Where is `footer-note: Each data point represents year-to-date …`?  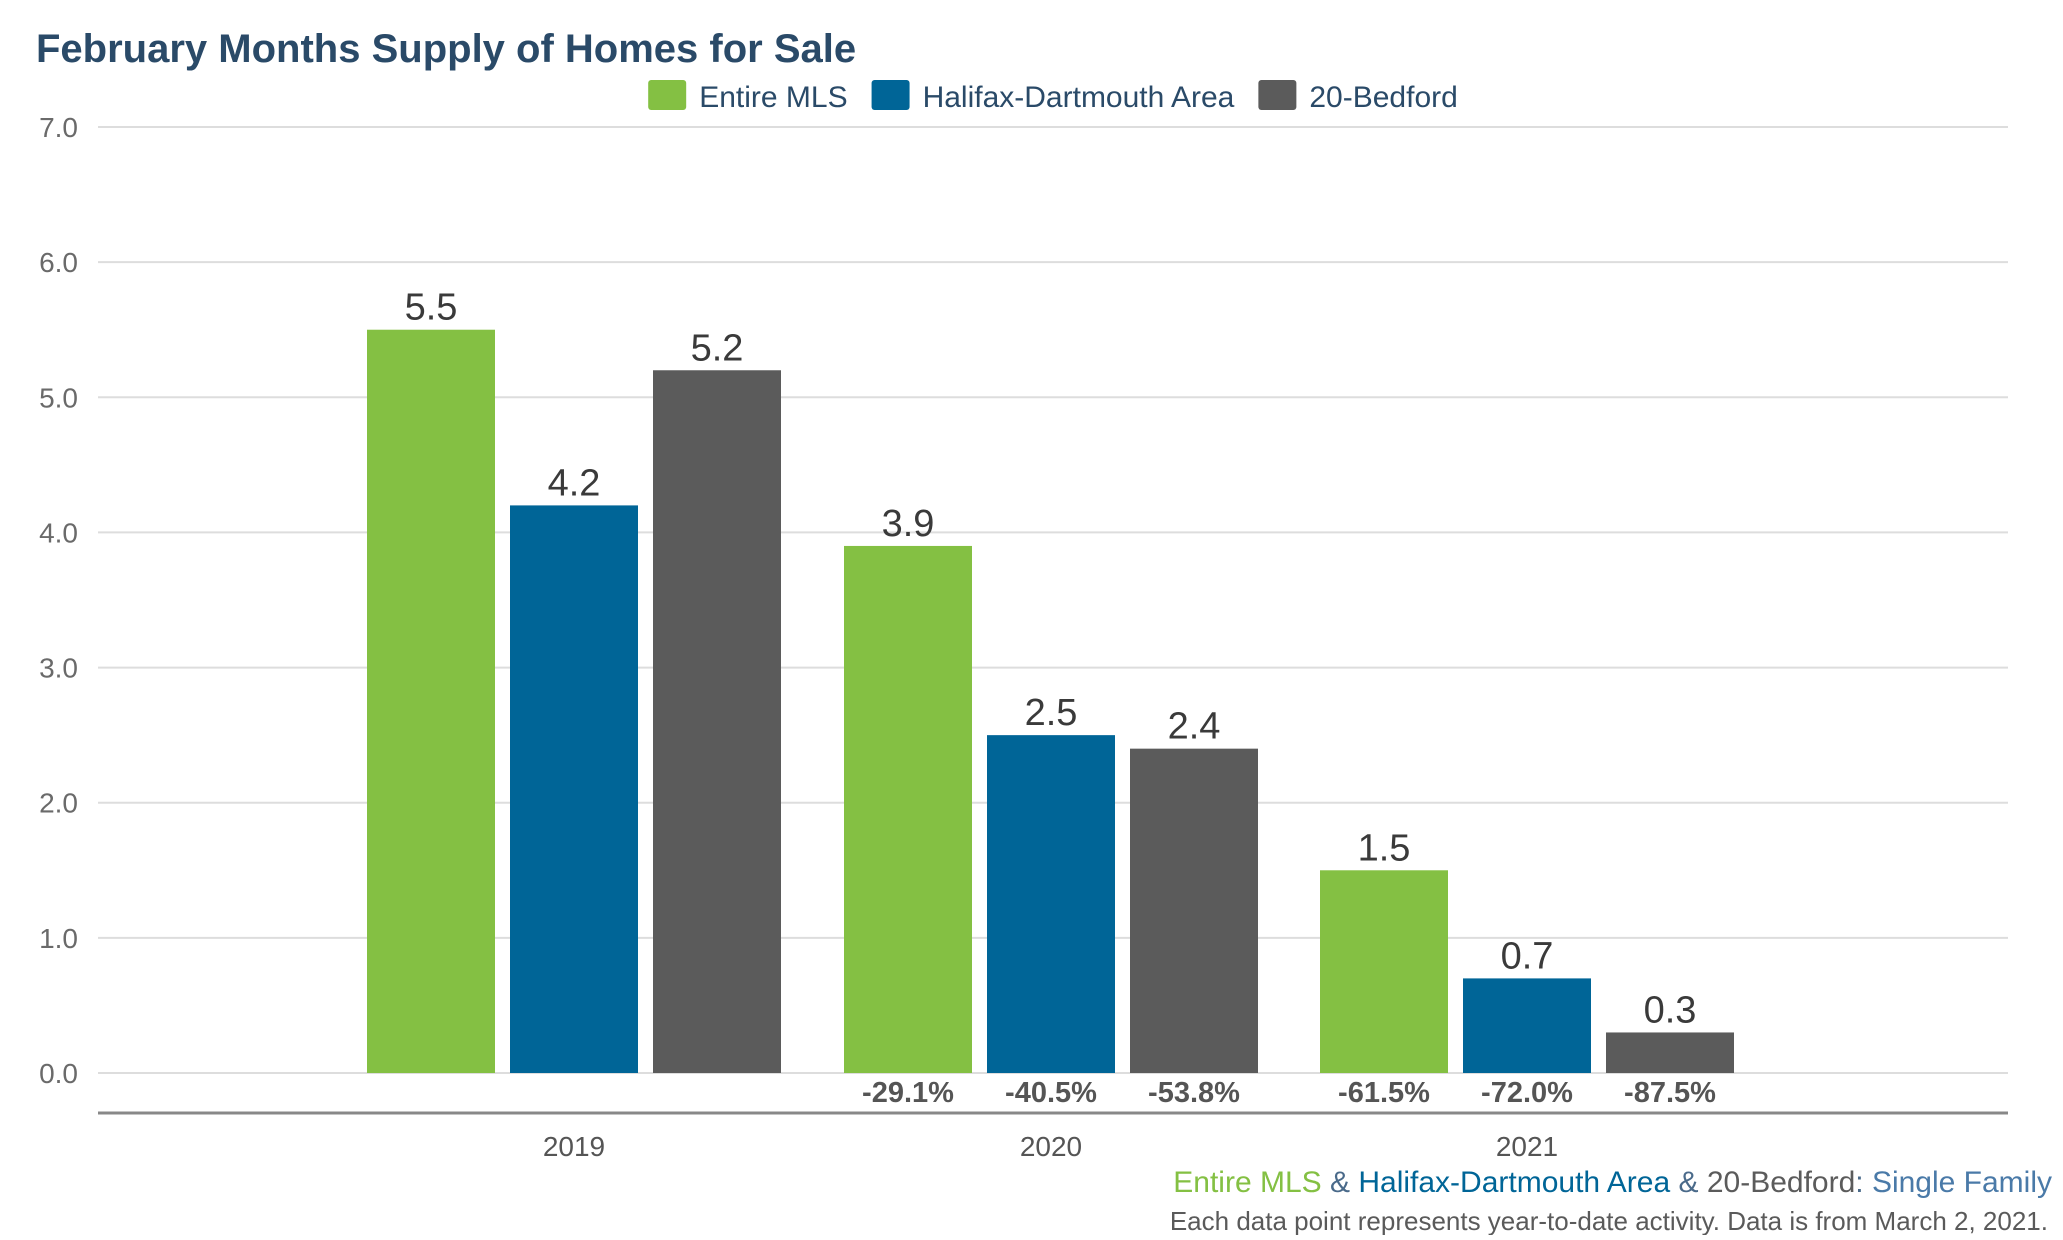 footer-note: Each data point represents year-to-date … is located at coordinates (1609, 1220).